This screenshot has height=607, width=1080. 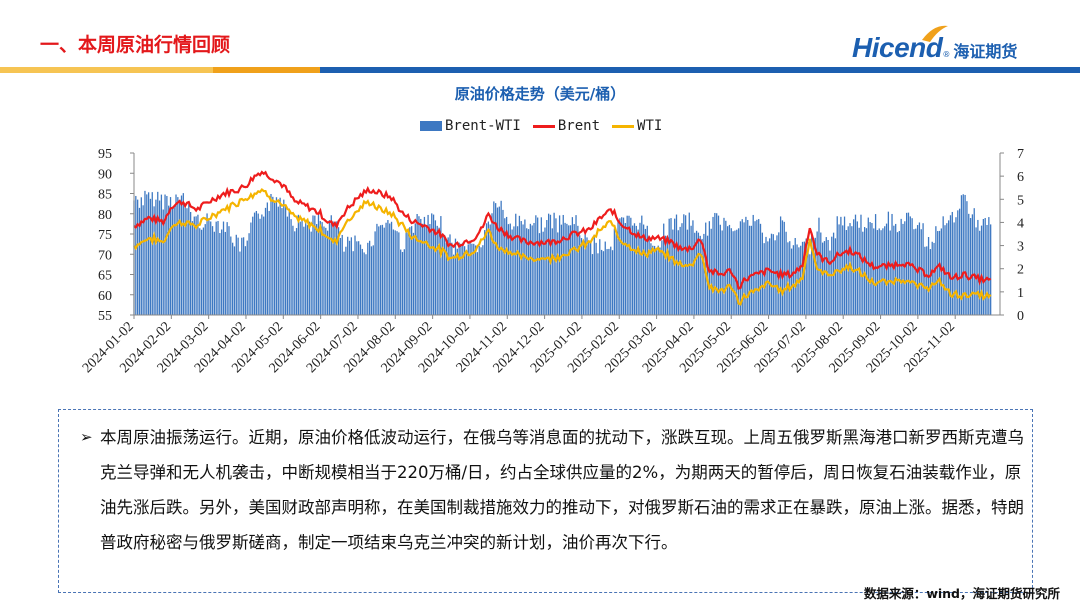 I want to click on y-left-tick-label: 70, so click(x=105, y=255).